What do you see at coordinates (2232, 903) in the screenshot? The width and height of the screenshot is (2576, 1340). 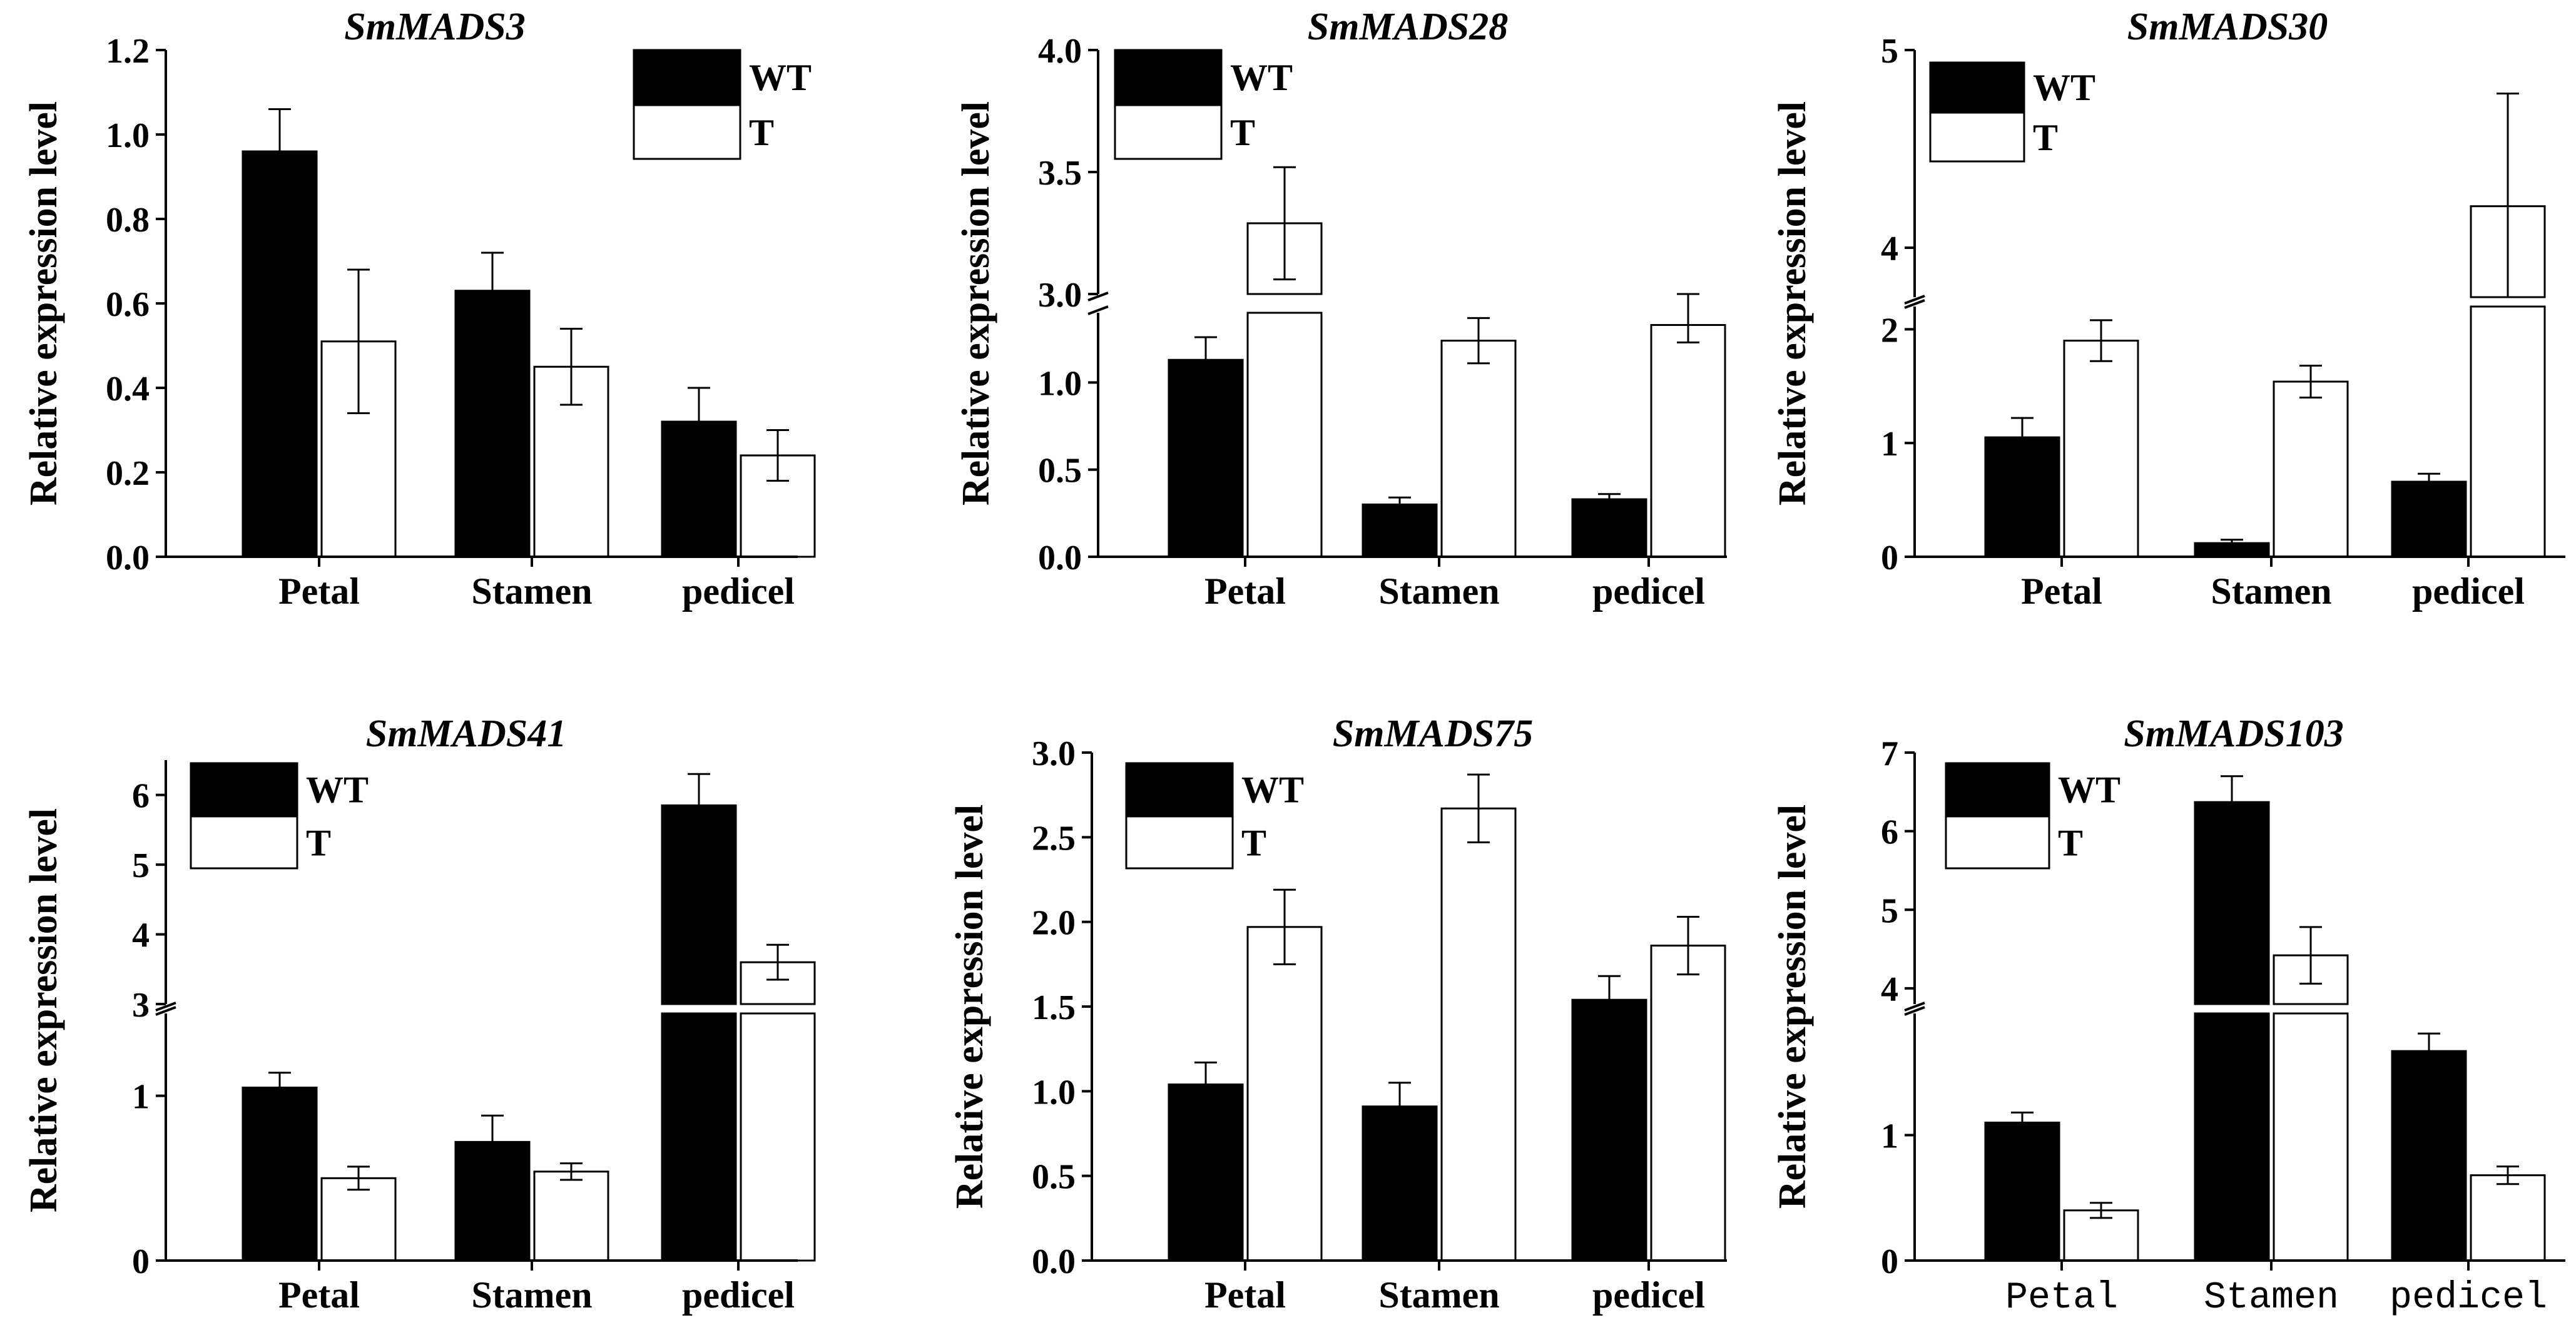 I see `bar-wt-stamen-upper` at bounding box center [2232, 903].